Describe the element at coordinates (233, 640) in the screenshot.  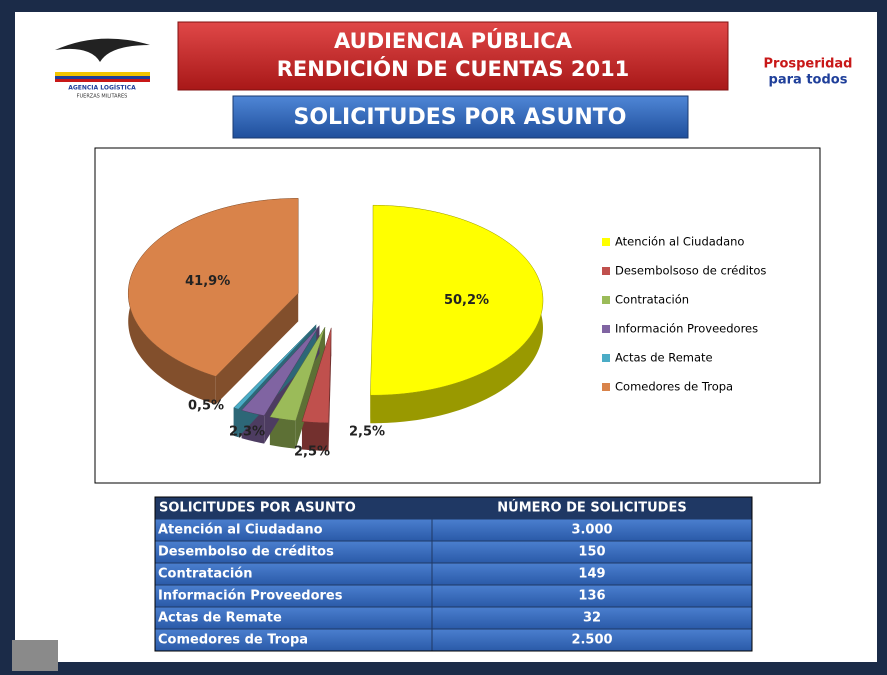
I see `table-cell: Comedores de Tropa` at that location.